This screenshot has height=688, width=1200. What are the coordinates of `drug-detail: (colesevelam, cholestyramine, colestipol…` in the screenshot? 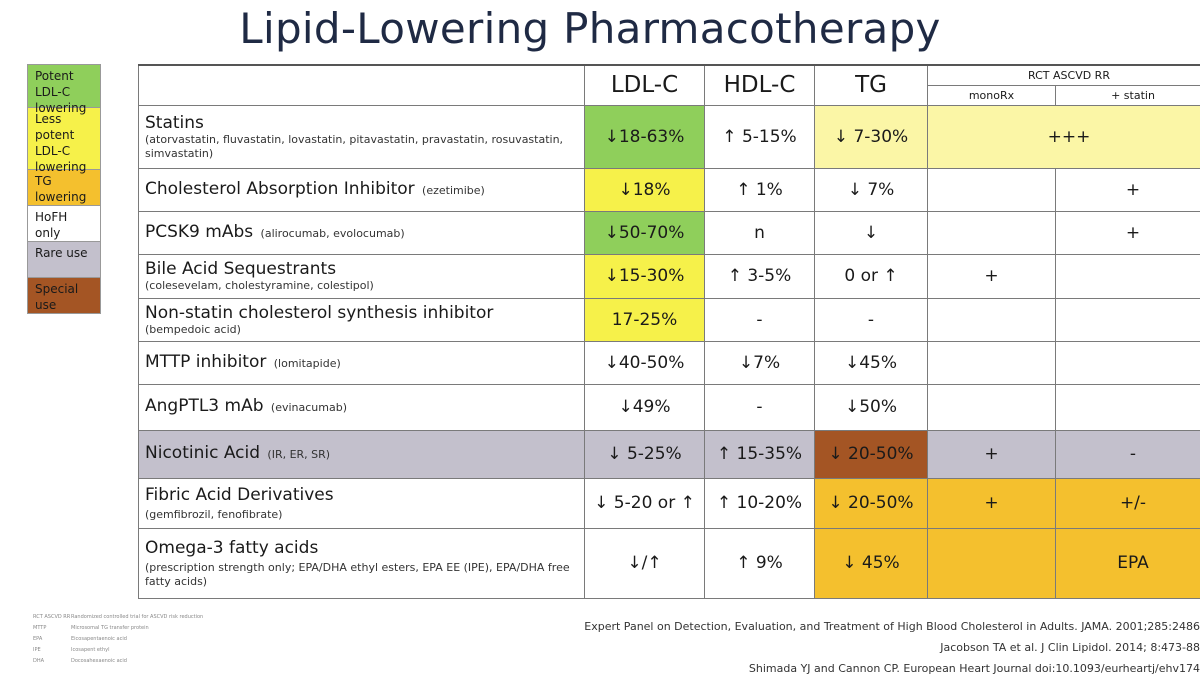 It's located at (259, 285).